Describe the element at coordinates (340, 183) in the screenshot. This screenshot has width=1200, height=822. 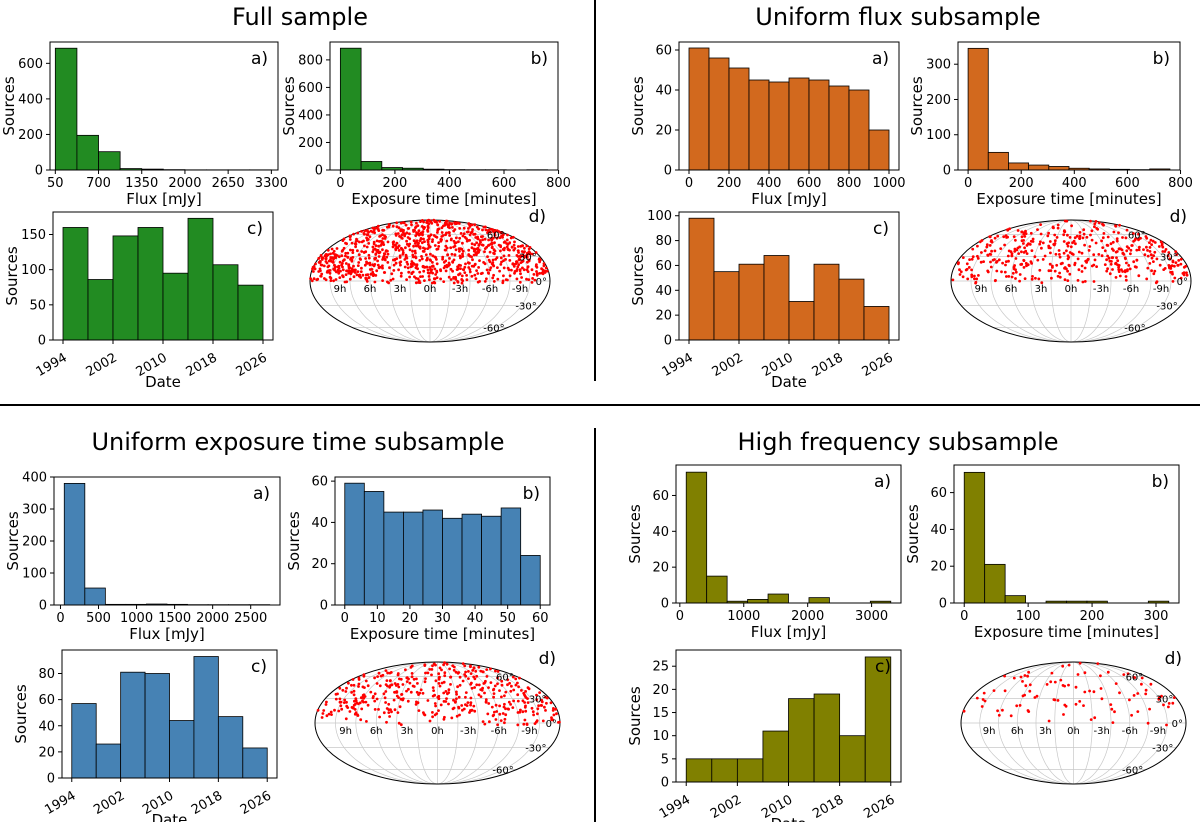
I see `x-tick-label: 0` at that location.